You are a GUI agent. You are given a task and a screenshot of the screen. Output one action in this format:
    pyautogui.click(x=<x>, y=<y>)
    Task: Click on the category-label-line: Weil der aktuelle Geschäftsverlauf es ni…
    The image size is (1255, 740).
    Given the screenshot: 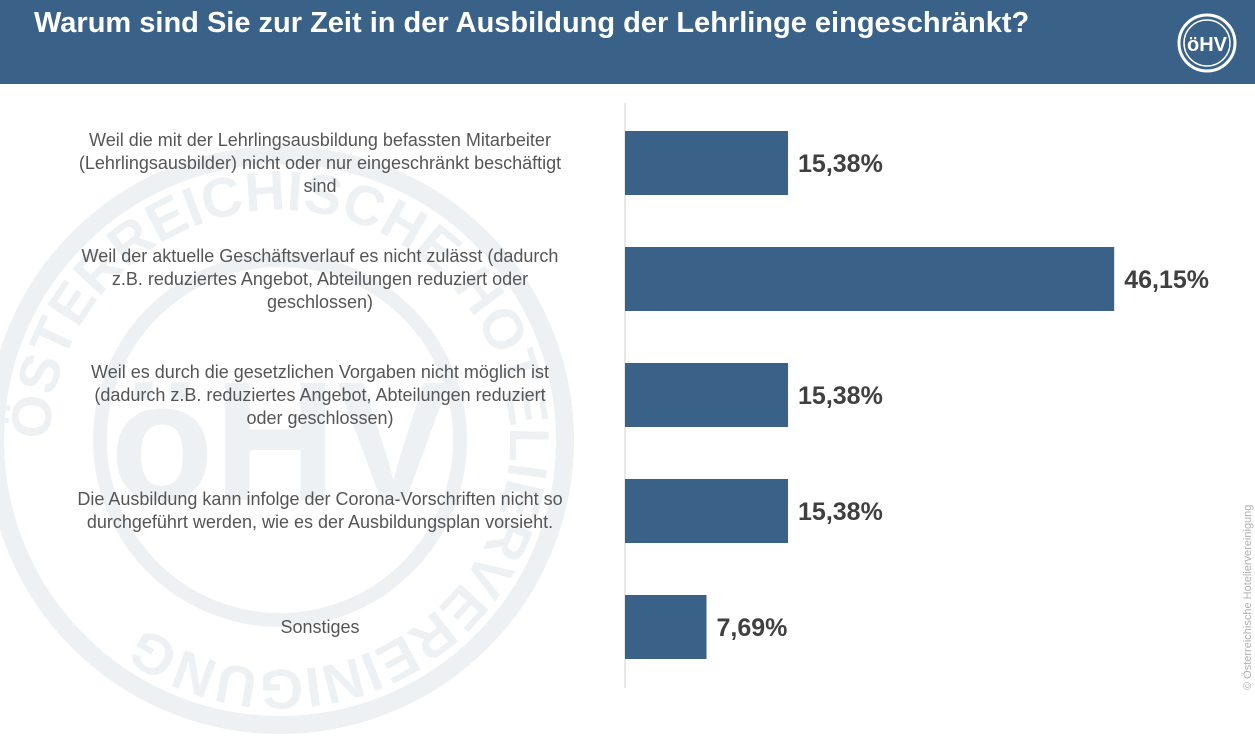 What is the action you would take?
    pyautogui.click(x=320, y=255)
    